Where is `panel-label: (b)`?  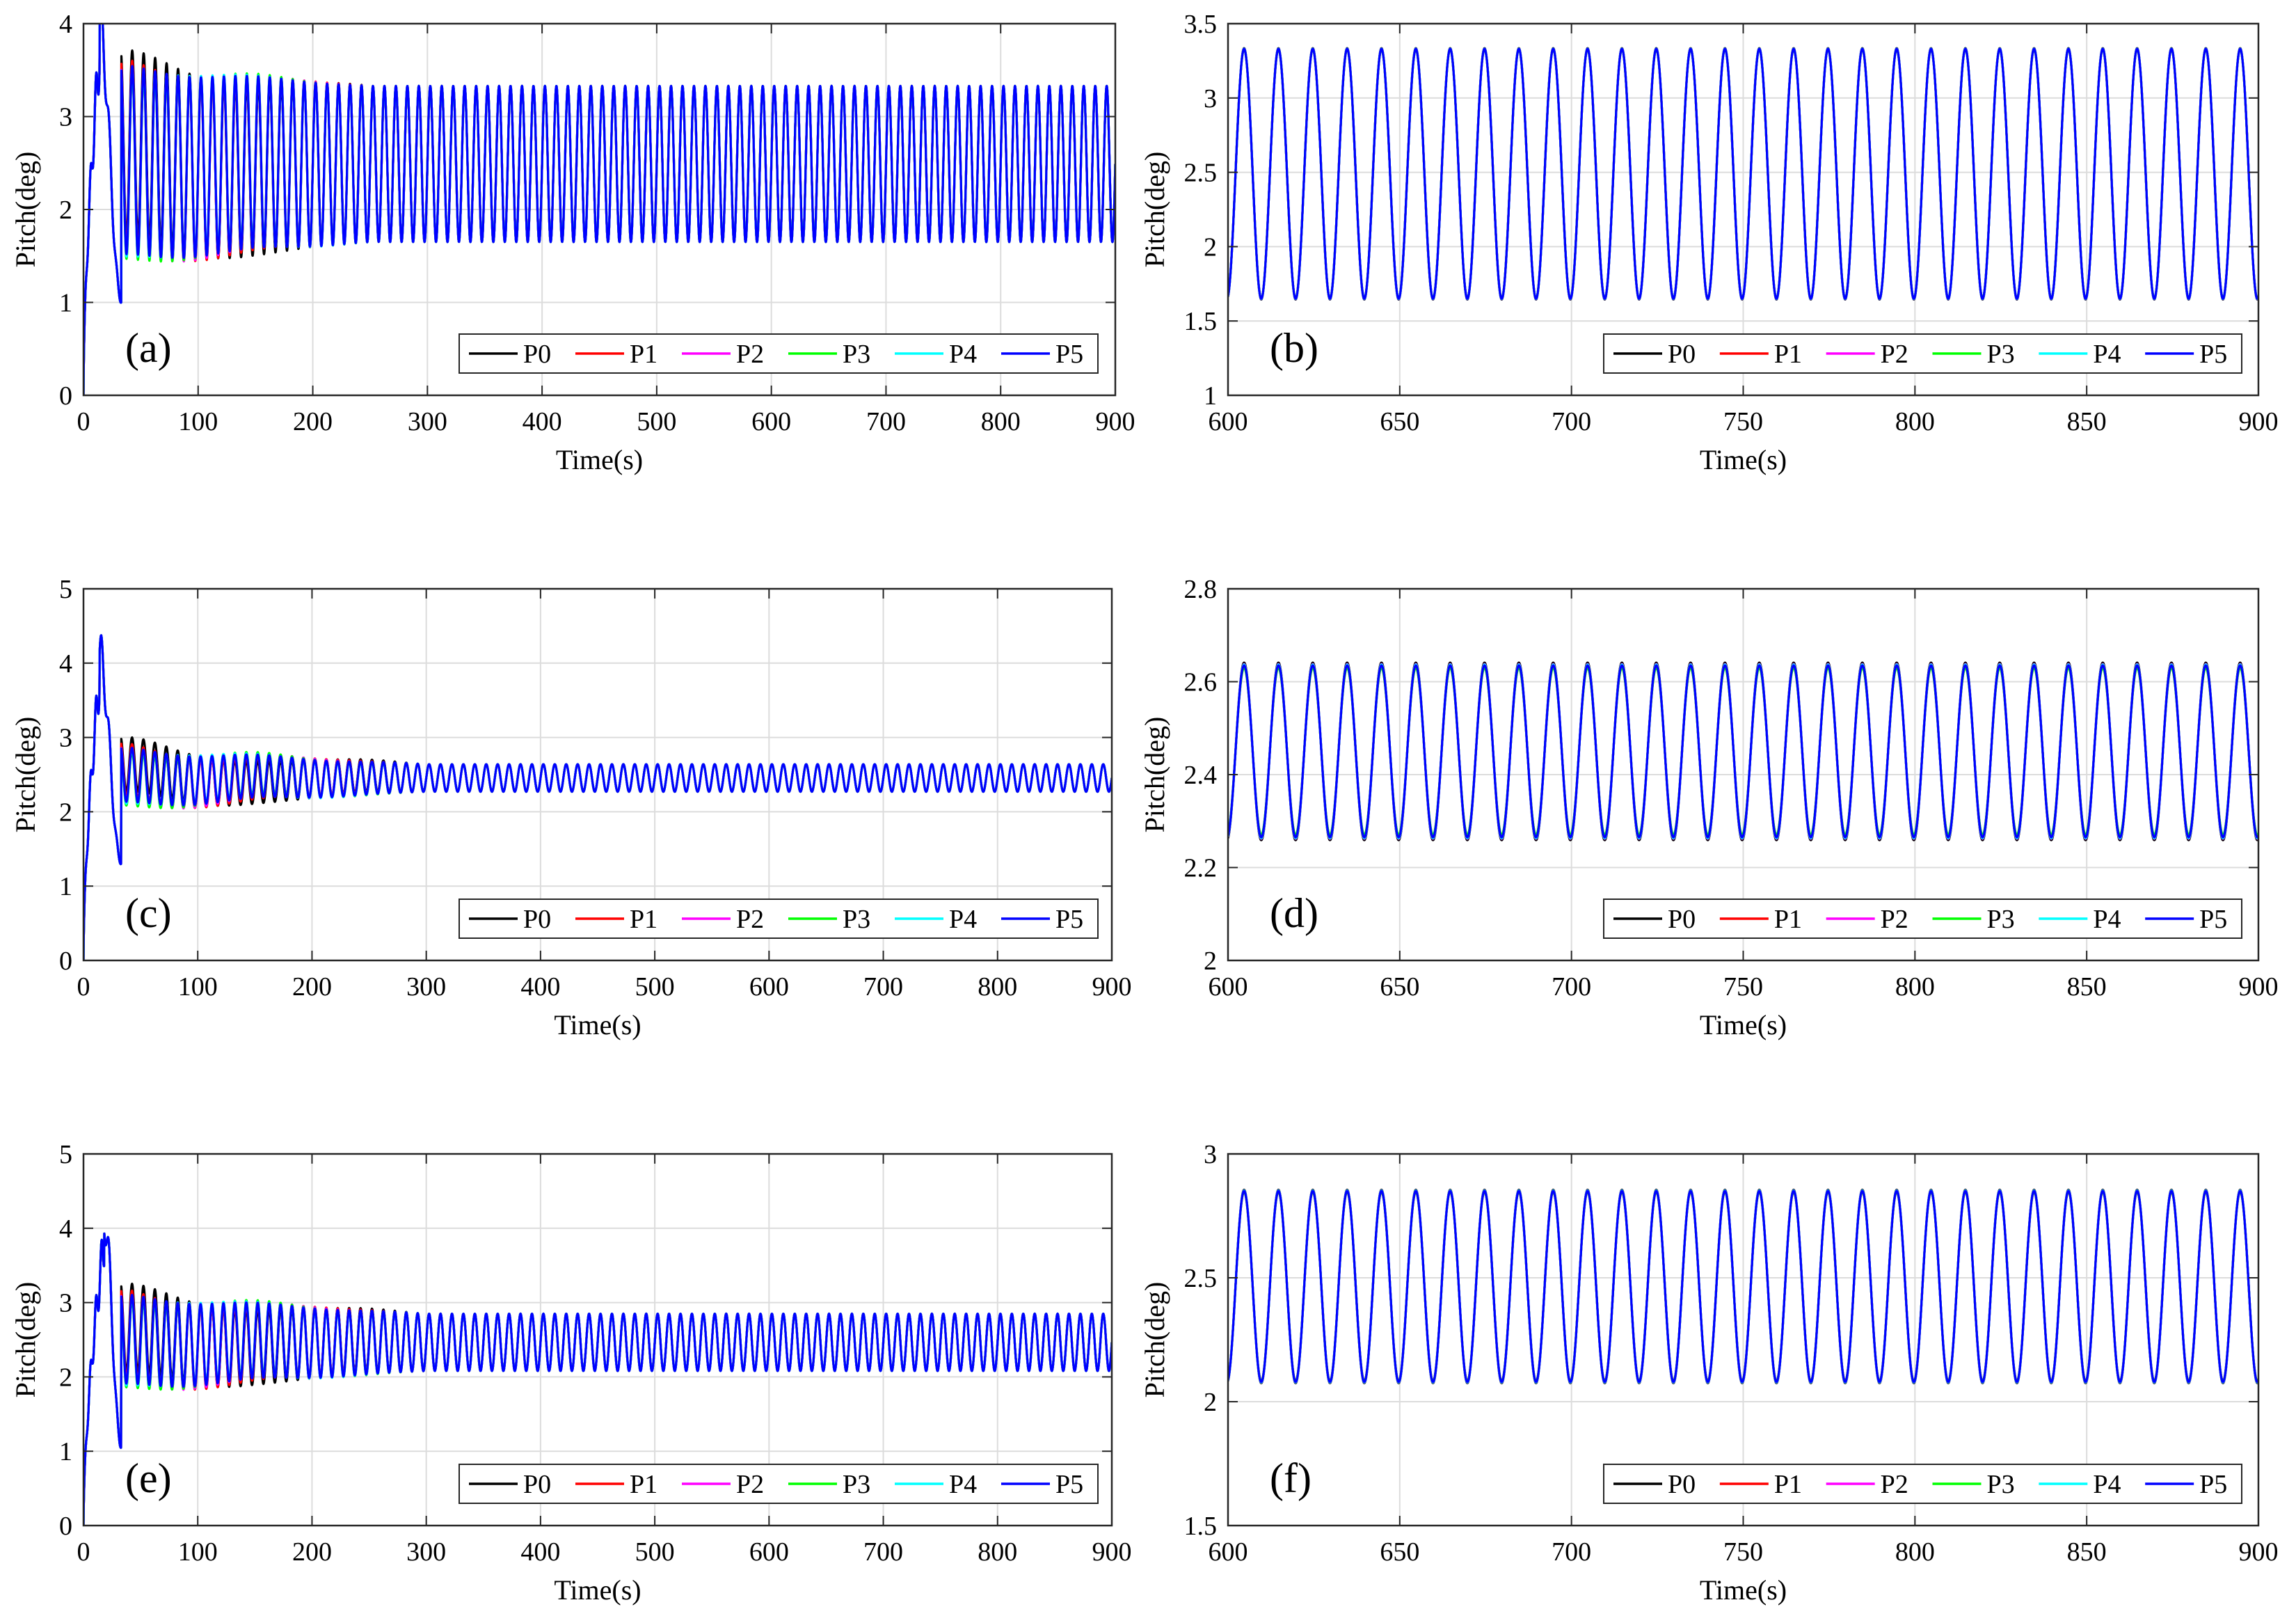 panel-label: (b) is located at coordinates (1294, 348).